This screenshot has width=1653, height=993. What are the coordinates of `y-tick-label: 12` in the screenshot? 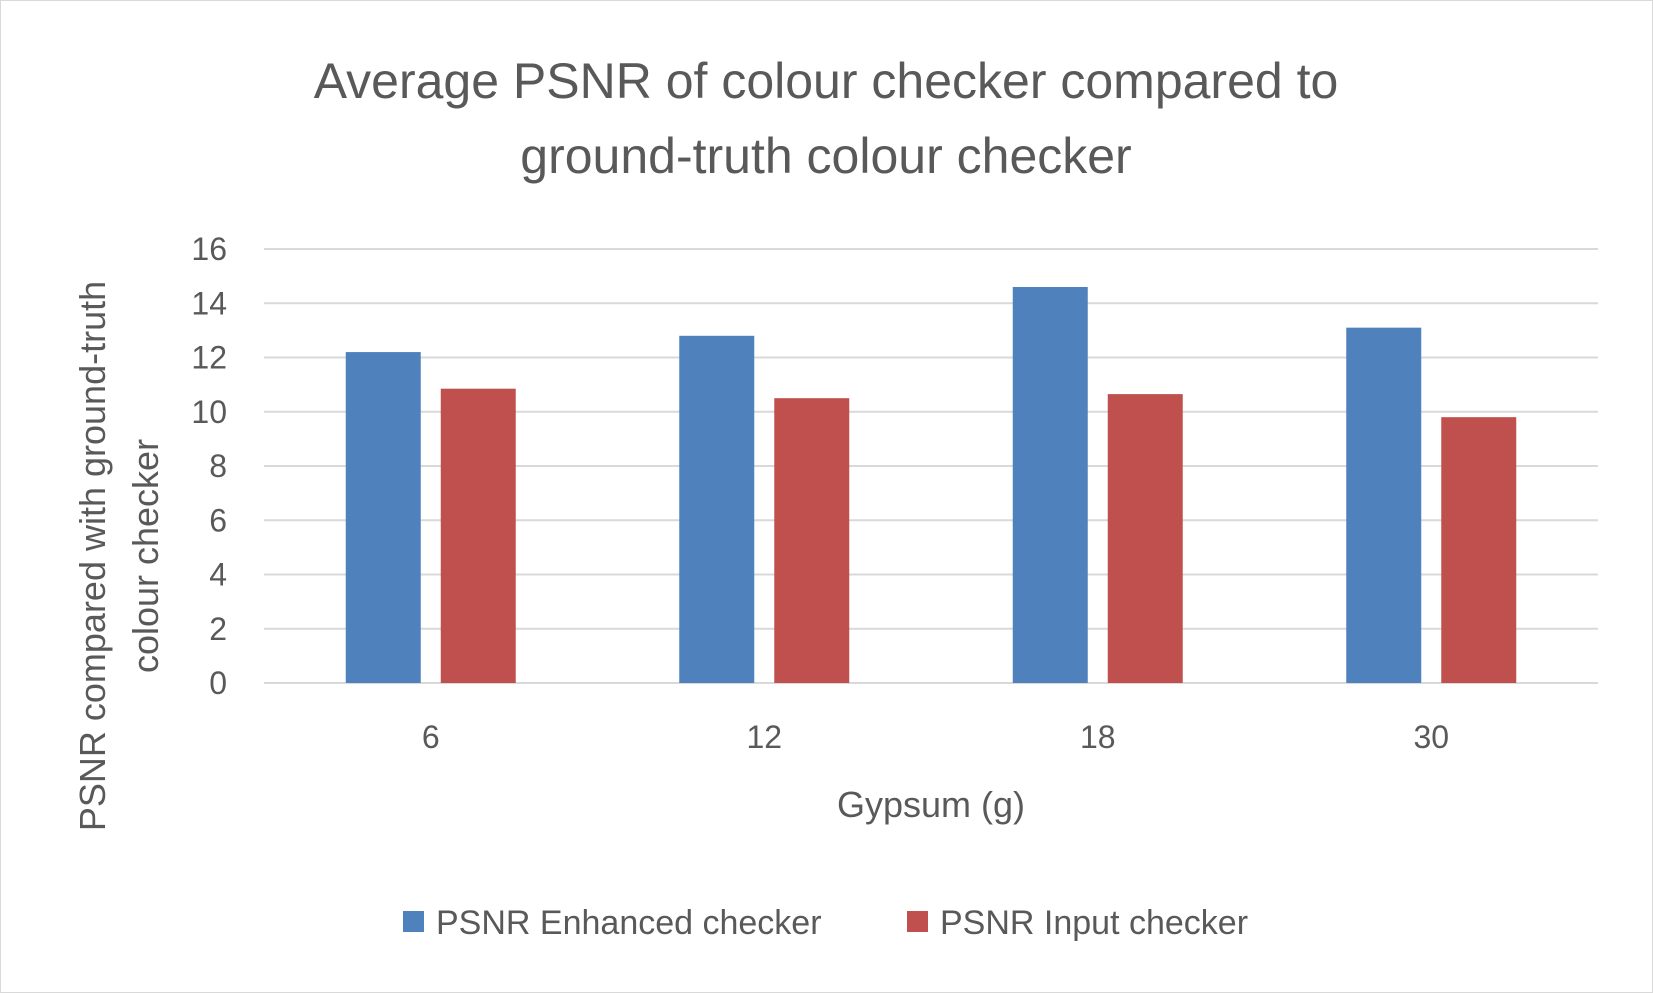 It's located at (209, 358).